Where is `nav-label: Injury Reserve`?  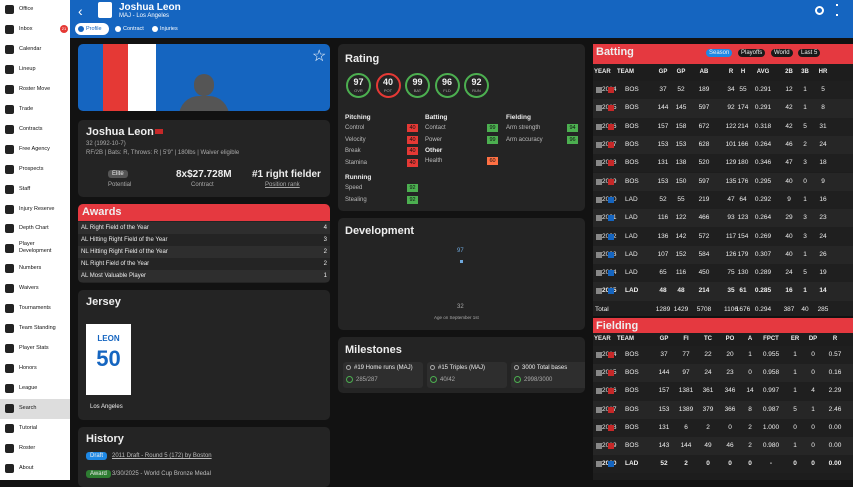 nav-label: Injury Reserve is located at coordinates (37, 208).